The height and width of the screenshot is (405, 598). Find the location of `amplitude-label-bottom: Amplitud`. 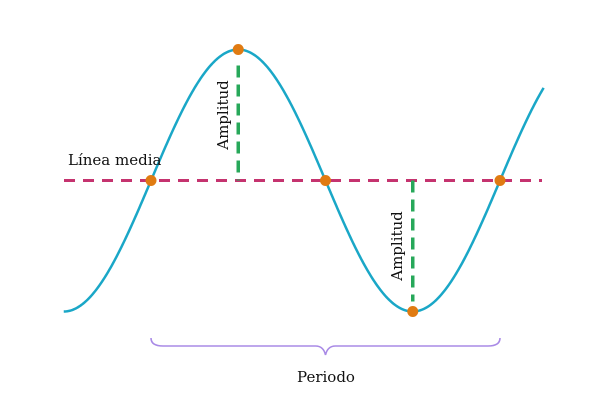

amplitude-label-bottom: Amplitud is located at coordinates (397, 246).